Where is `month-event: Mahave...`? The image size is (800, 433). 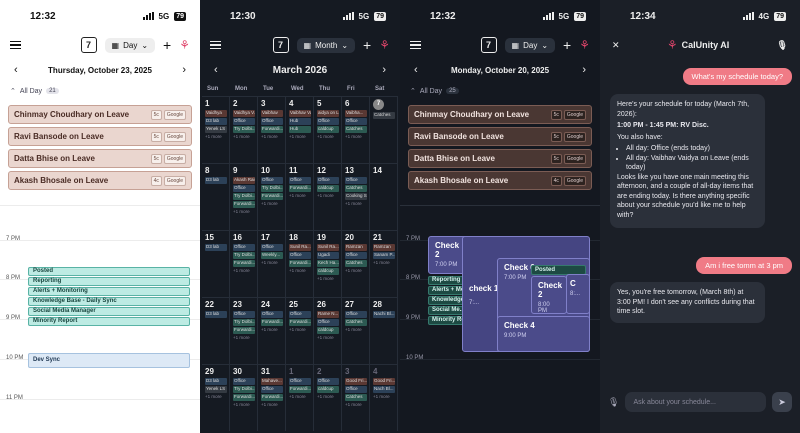
month-event: Mahave... is located at coordinates (272, 381).